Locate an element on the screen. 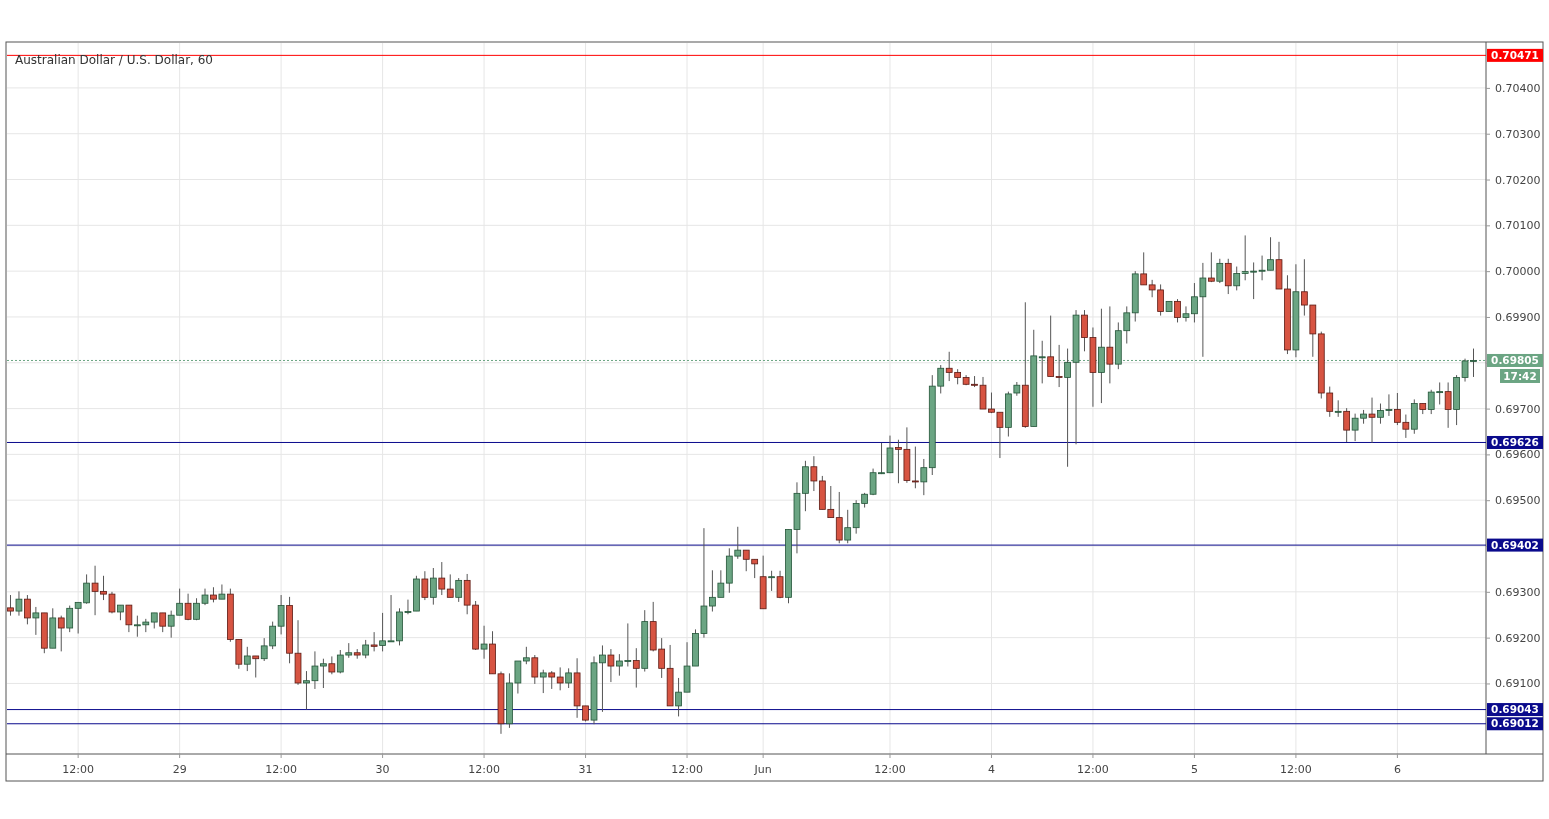 The height and width of the screenshot is (819, 1549). y-tick-label: 0.70200 is located at coordinates (1518, 180).